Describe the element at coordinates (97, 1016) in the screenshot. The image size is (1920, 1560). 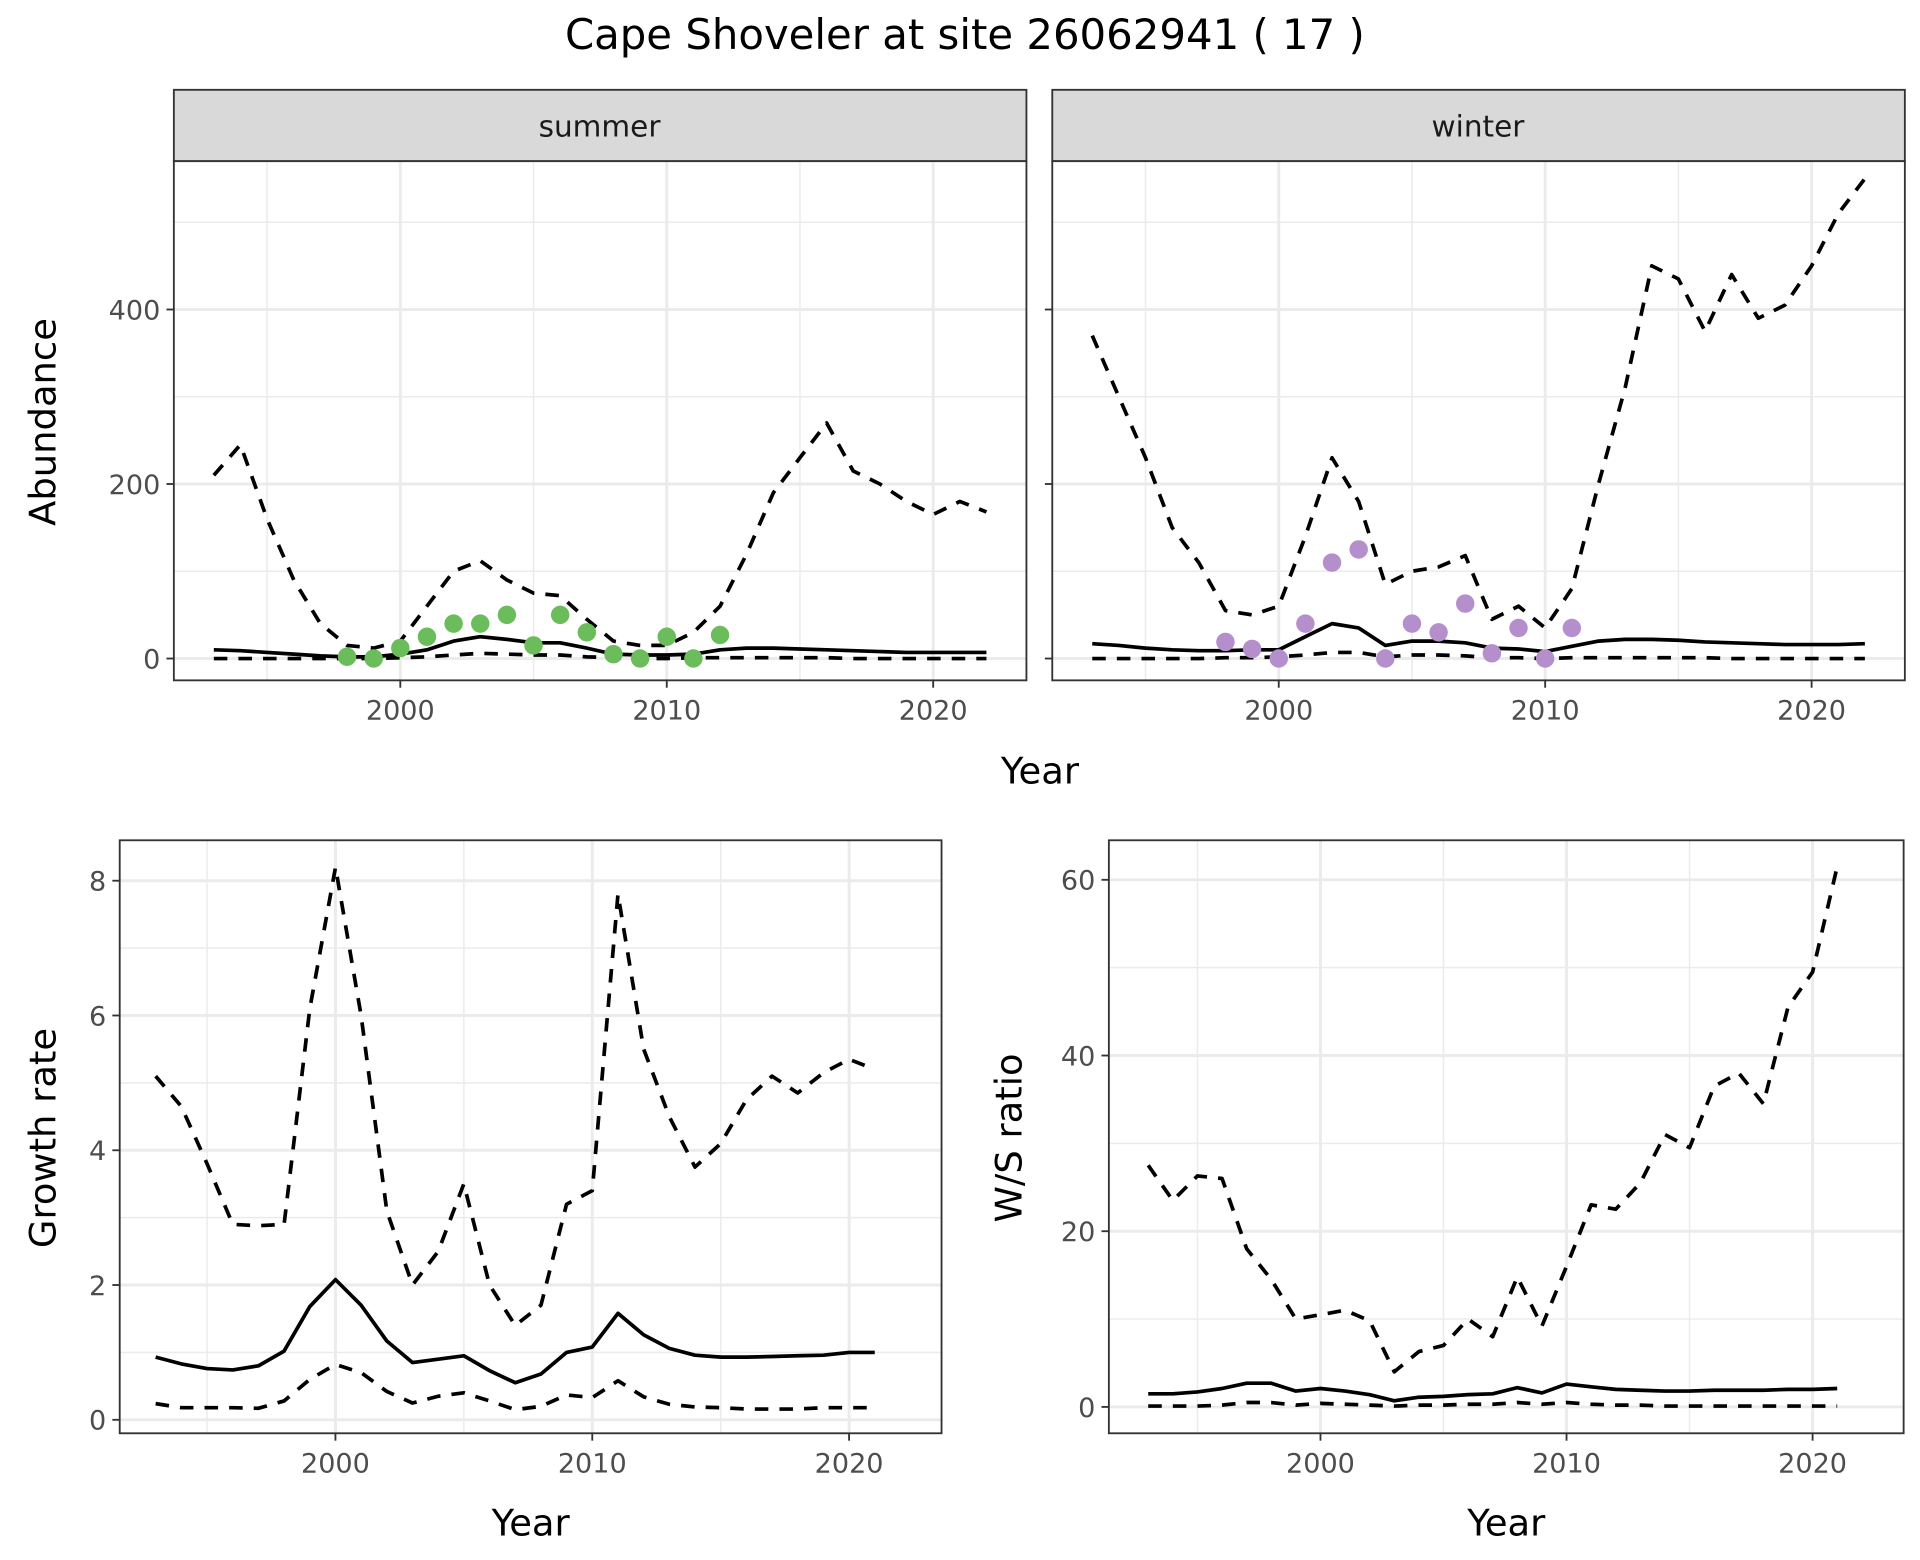
I see `y-tick-label: 6` at that location.